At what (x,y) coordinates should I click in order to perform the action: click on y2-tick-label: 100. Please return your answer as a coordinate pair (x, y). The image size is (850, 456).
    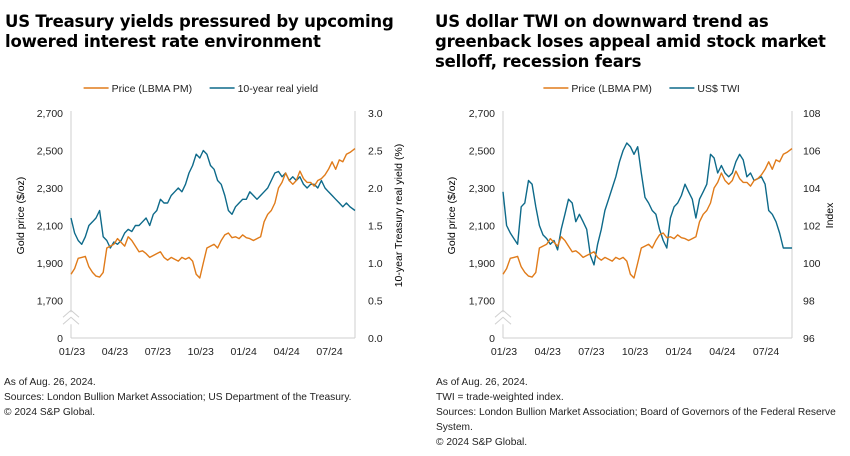
    Looking at the image, I should click on (812, 264).